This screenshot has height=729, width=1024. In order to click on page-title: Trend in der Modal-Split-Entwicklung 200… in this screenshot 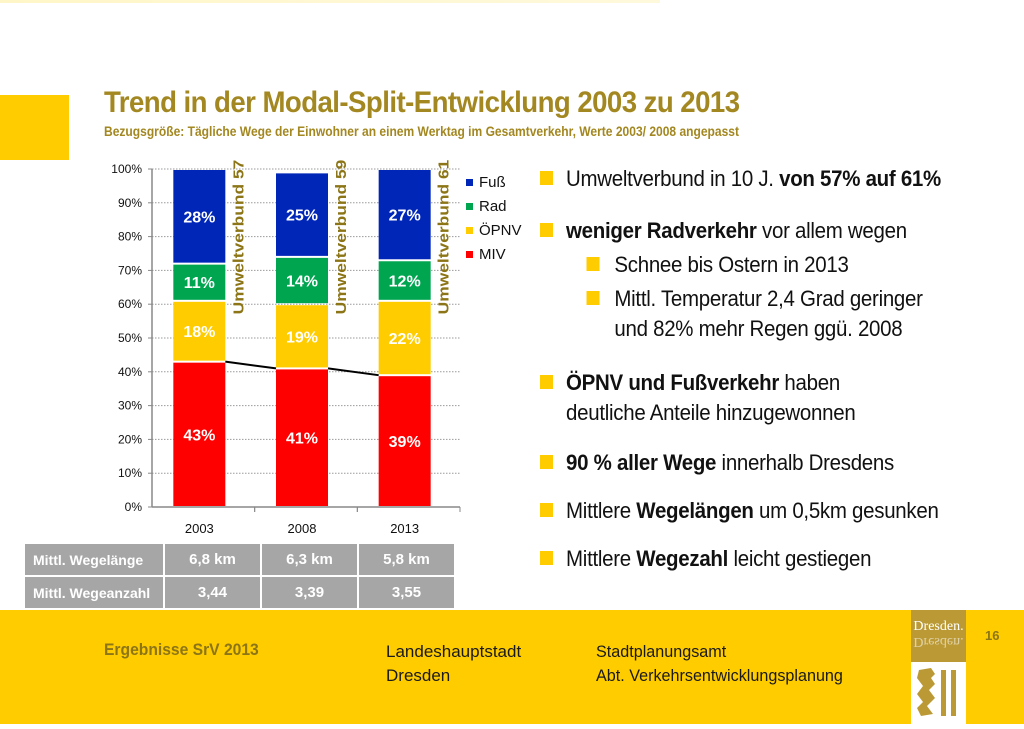, I will do `click(422, 102)`.